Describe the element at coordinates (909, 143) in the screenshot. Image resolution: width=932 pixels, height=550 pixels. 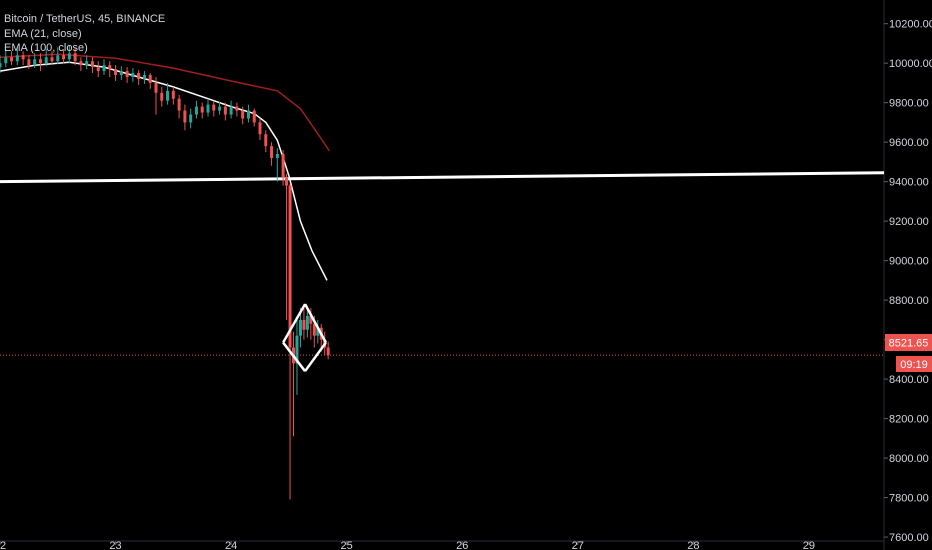
I see `price-tick-label: 9600.00` at that location.